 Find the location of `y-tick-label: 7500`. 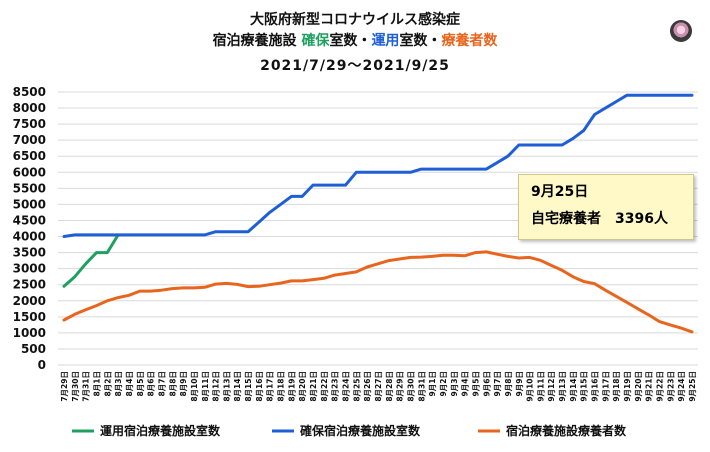

y-tick-label: 7500 is located at coordinates (29, 124).